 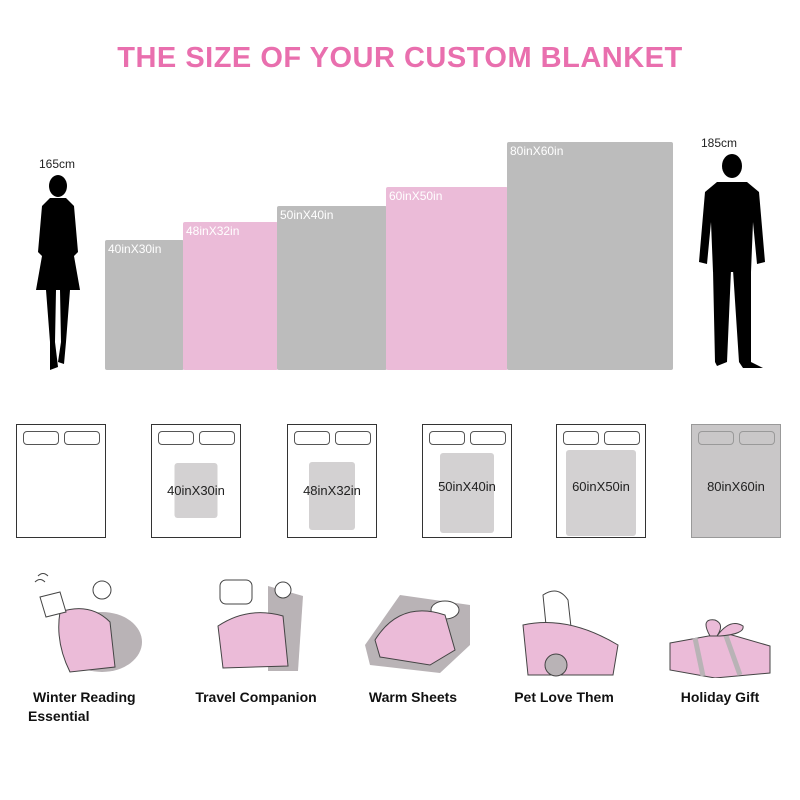 I want to click on blanket-size-bar: 50inX40in, so click(x=332, y=288).